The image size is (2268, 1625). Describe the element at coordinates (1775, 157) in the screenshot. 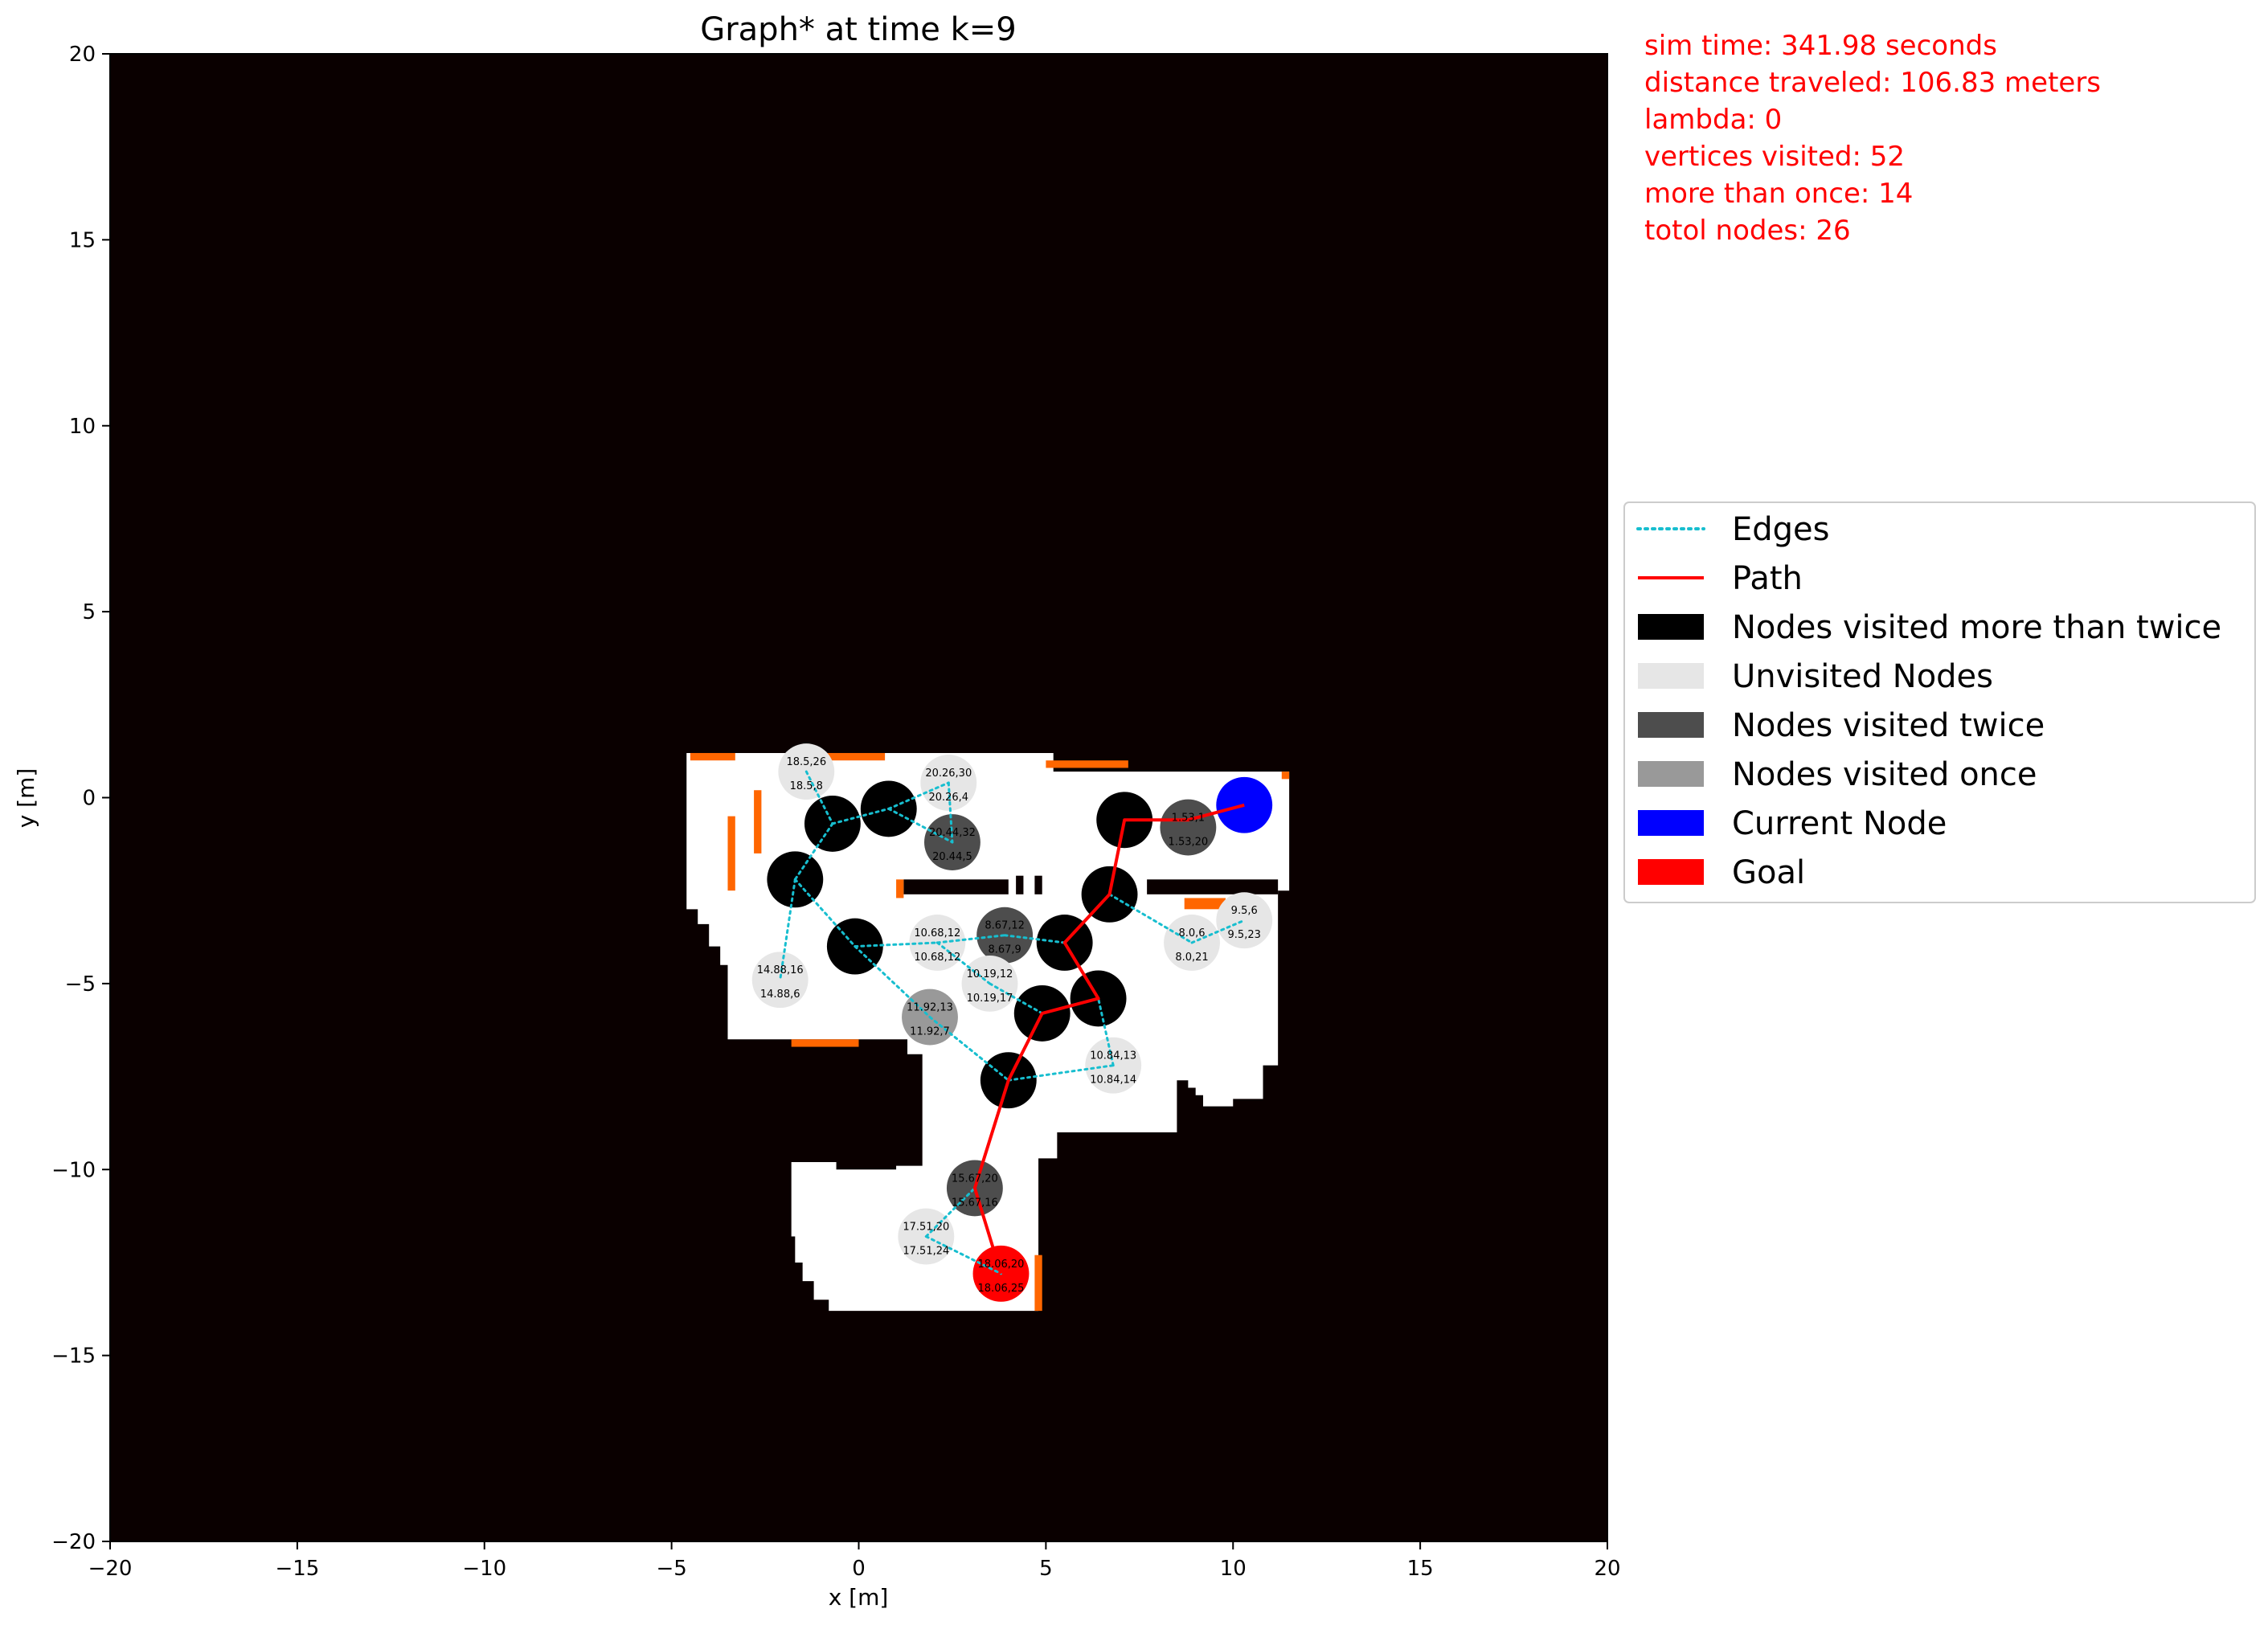

I see `info-line: vertices visited: 52` at that location.